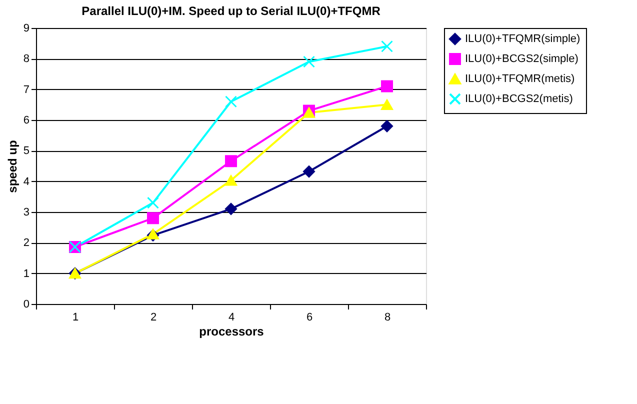 The height and width of the screenshot is (404, 637). What do you see at coordinates (26, 120) in the screenshot?
I see `y-tick-label: 6` at bounding box center [26, 120].